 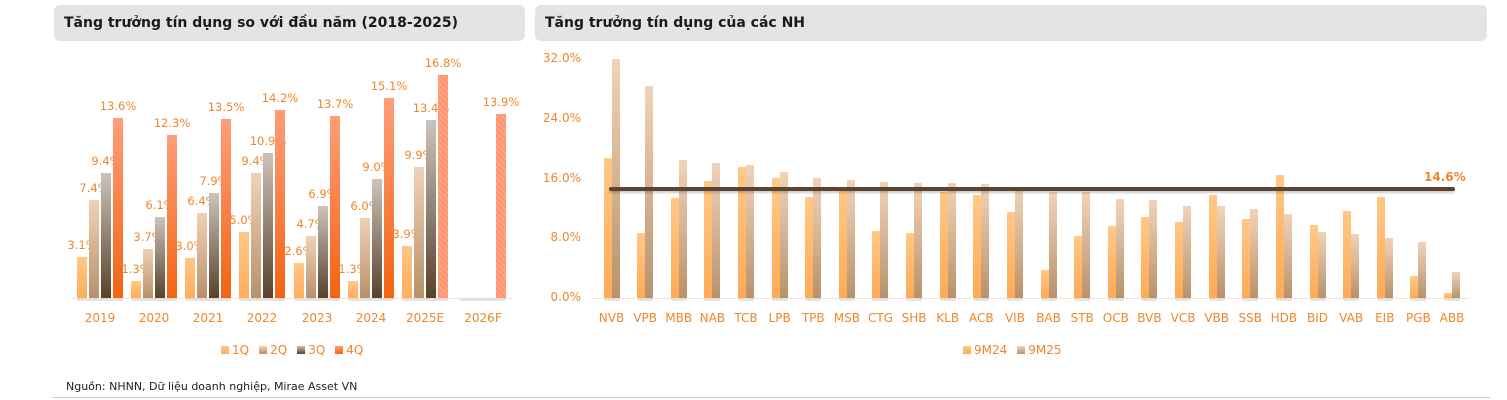 What do you see at coordinates (1347, 254) in the screenshot?
I see `bar-9m24-vab` at bounding box center [1347, 254].